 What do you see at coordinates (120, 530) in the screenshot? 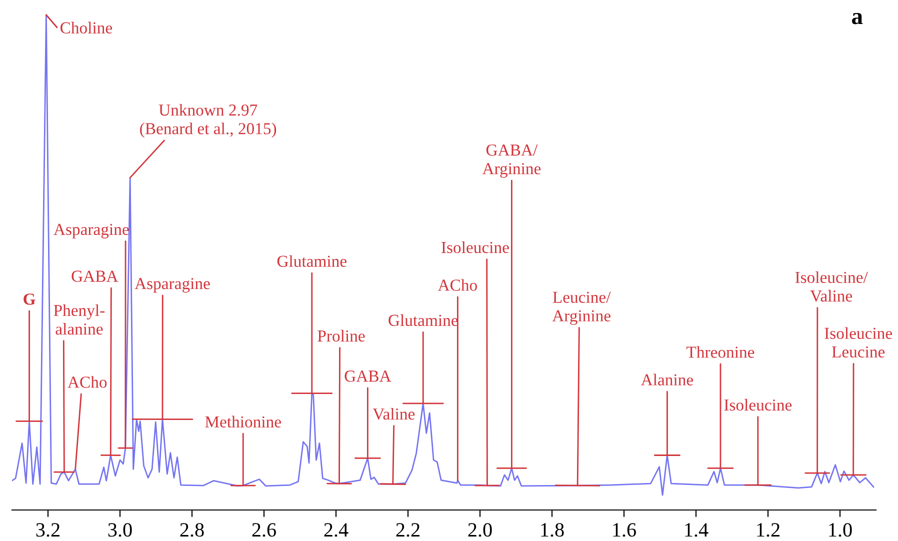
I see `x-tick-label: 3.0` at bounding box center [120, 530].